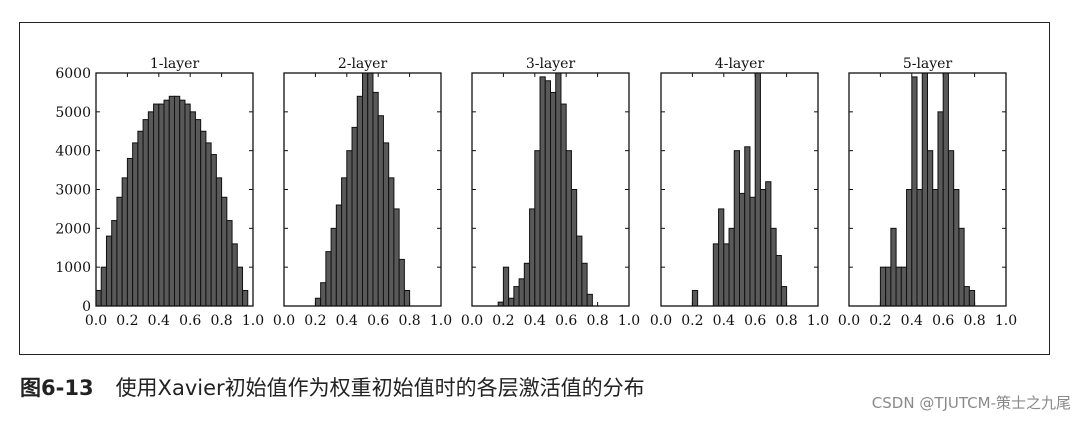 Image resolution: width=1083 pixels, height=422 pixels. I want to click on panel-title: 1-layer, so click(175, 64).